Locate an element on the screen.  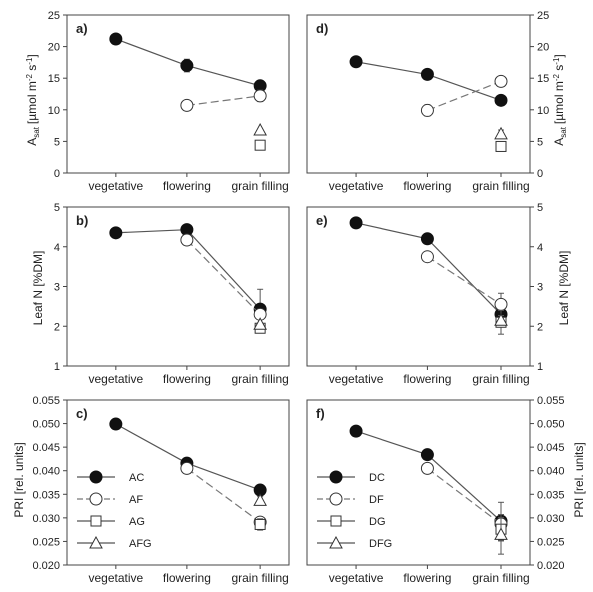
y-tick-label: 15 is located at coordinates (54, 79).